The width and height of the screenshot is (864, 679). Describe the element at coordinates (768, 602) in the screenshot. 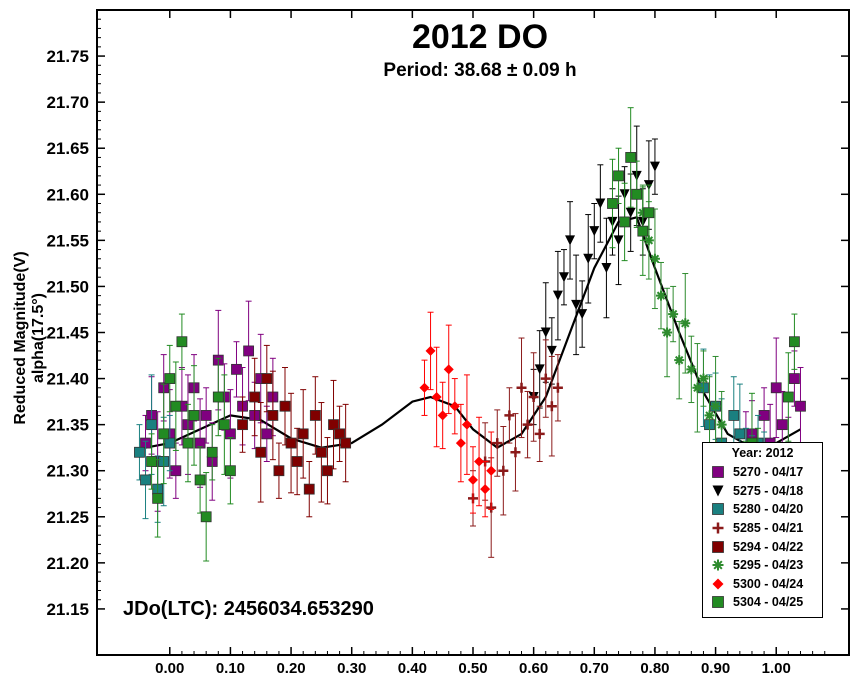

I see `legend-label: 5304 - 04/25` at that location.